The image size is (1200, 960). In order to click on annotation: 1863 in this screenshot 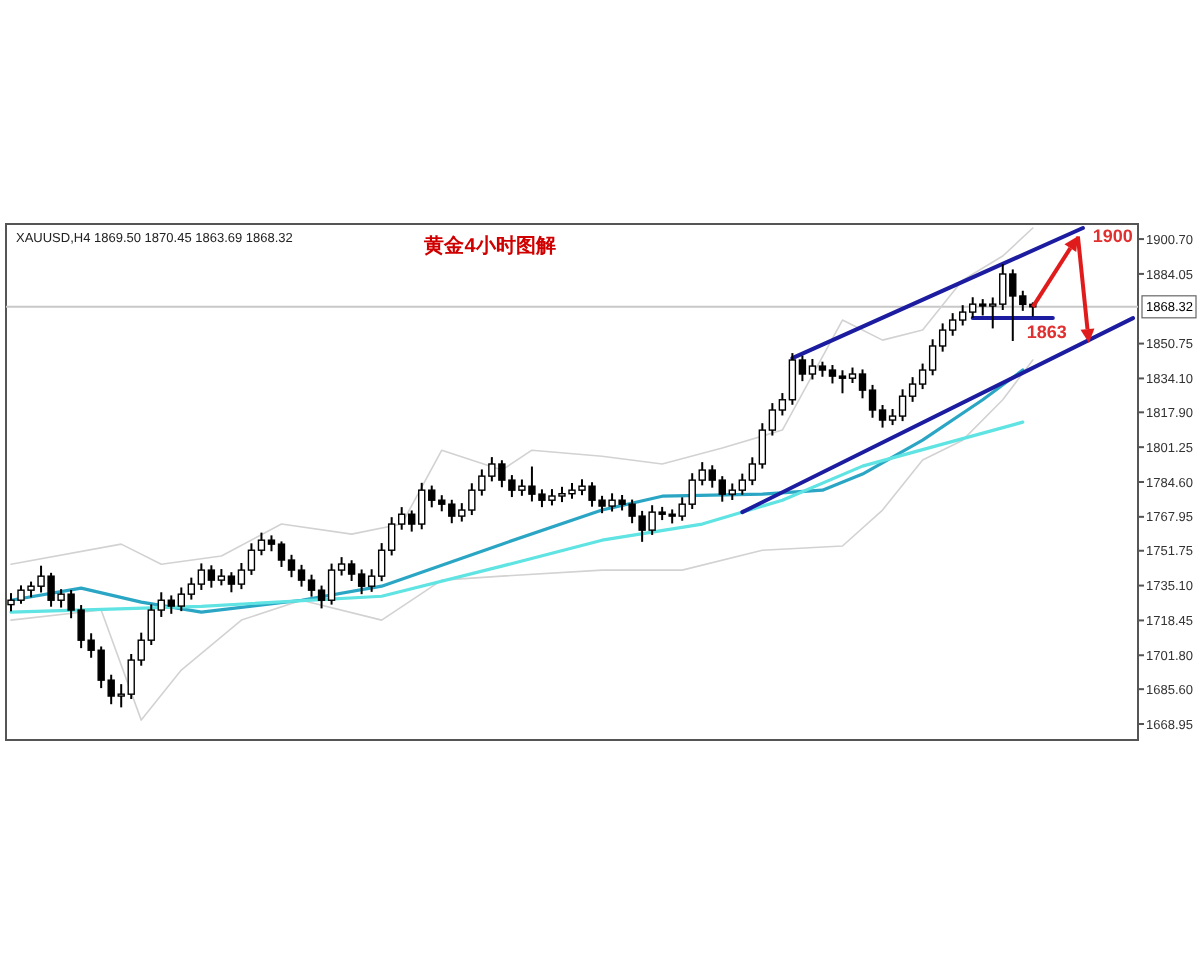, I will do `click(1046, 332)`.